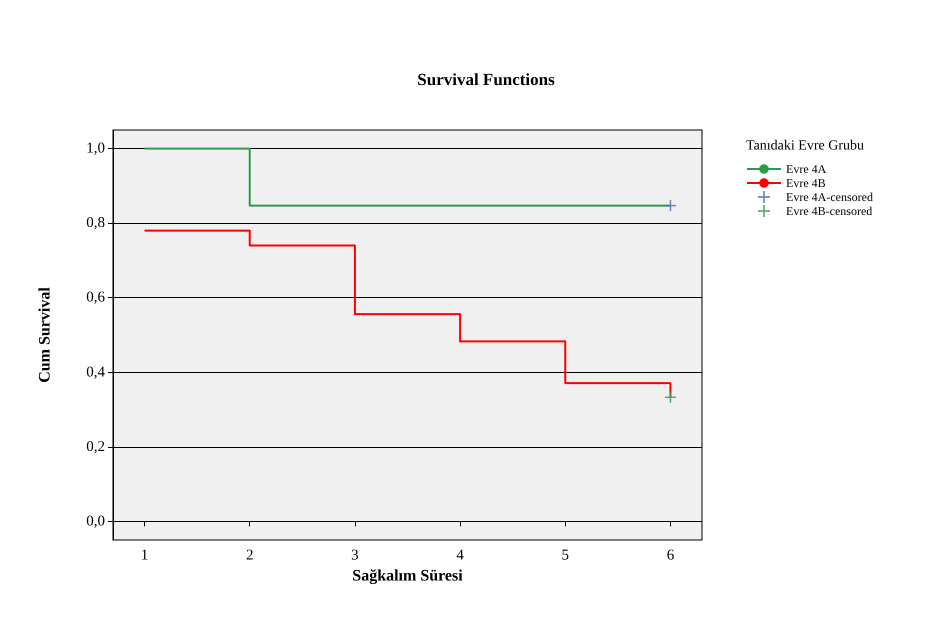  What do you see at coordinates (829, 197) in the screenshot?
I see `legend-label: Evre 4A-censored` at bounding box center [829, 197].